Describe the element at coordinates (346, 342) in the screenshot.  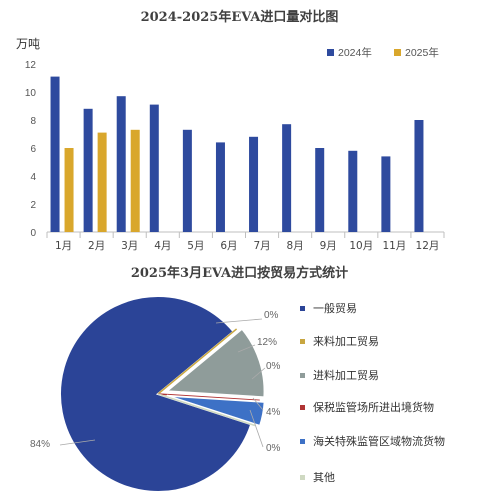
I see `pie-legend-label: 来料加工贸易` at that location.